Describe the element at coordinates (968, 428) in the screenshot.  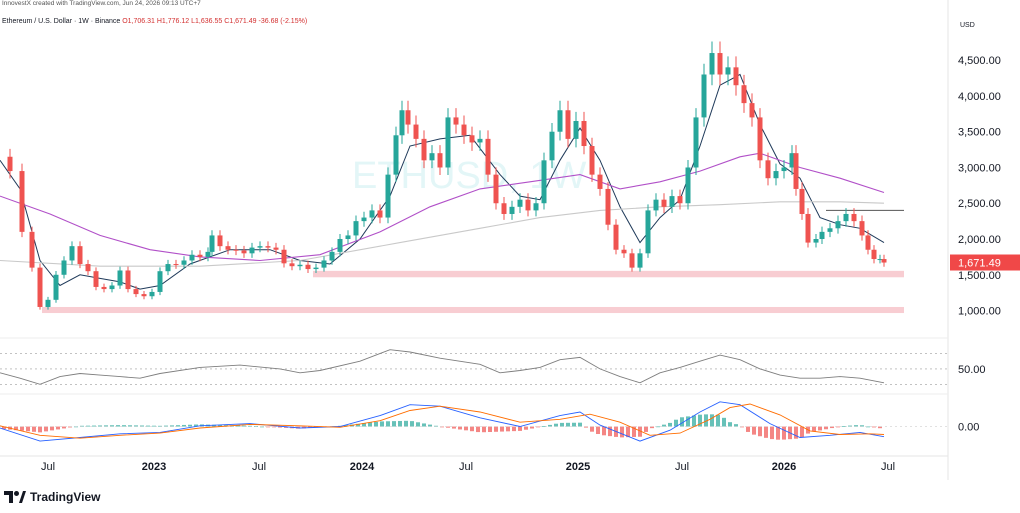
I see `macd-tick-label: 0.00` at that location.